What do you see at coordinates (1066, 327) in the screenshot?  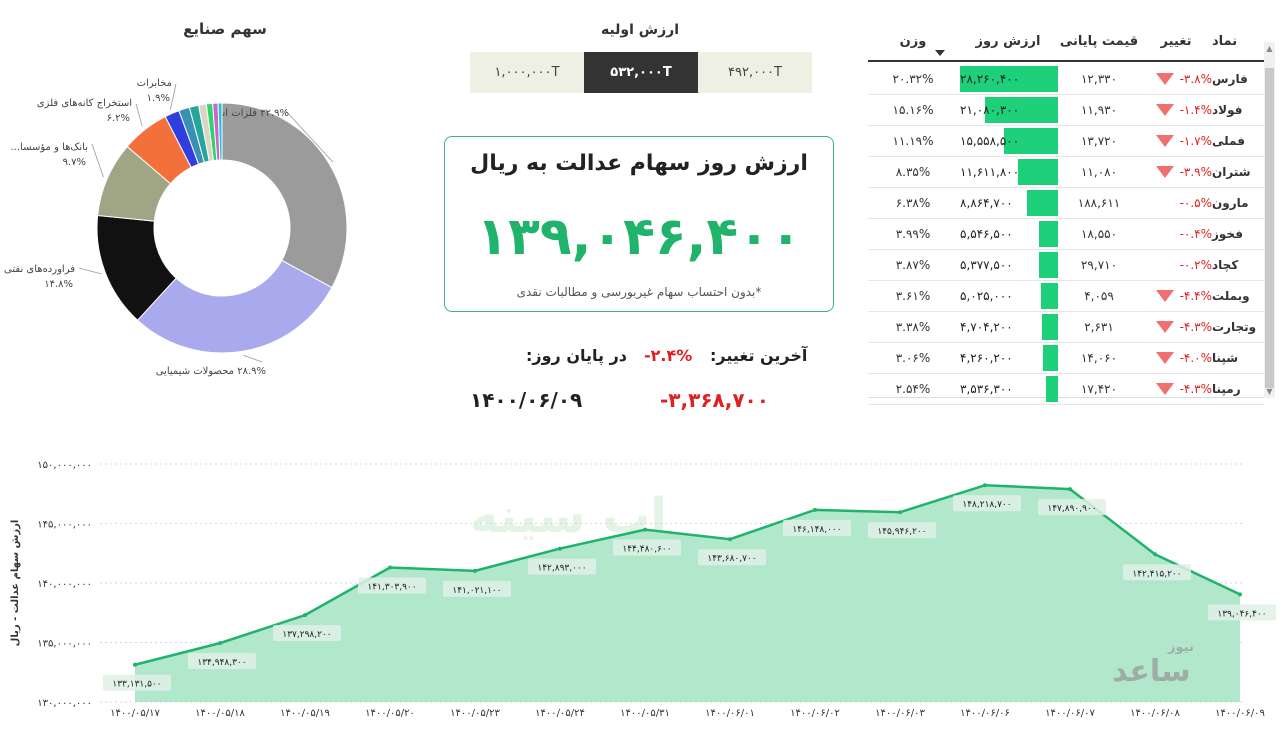 I see `table-row: وتجارت -۴.۳% ۲,۶۳۱ ۴,۷۰۴,۲۰۰ ۳.۳۸%` at bounding box center [1066, 327].